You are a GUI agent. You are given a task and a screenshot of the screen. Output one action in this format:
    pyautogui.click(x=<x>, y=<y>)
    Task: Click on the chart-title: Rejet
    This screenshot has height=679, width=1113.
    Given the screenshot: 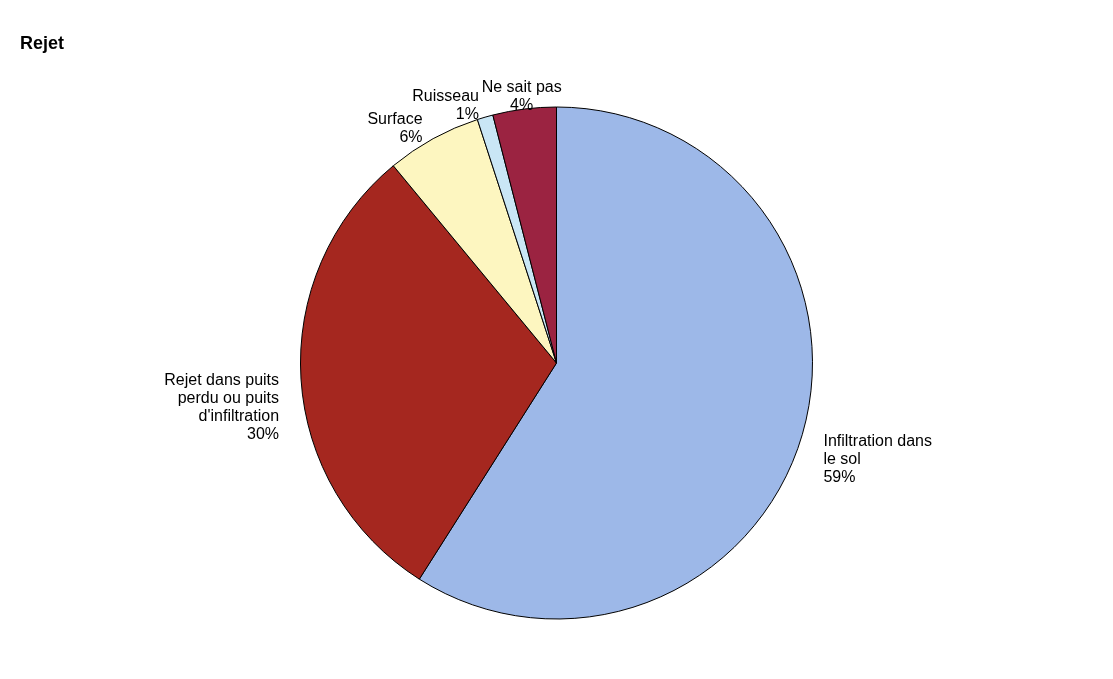 What is the action you would take?
    pyautogui.click(x=42, y=43)
    